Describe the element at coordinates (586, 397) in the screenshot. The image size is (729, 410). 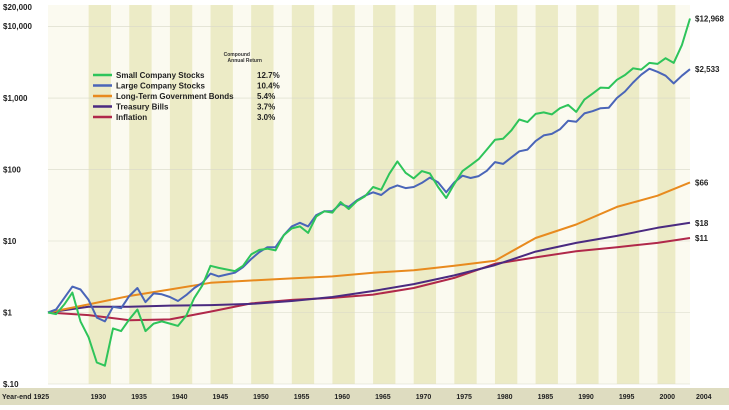
I see `x-tick-label: 1990` at that location.